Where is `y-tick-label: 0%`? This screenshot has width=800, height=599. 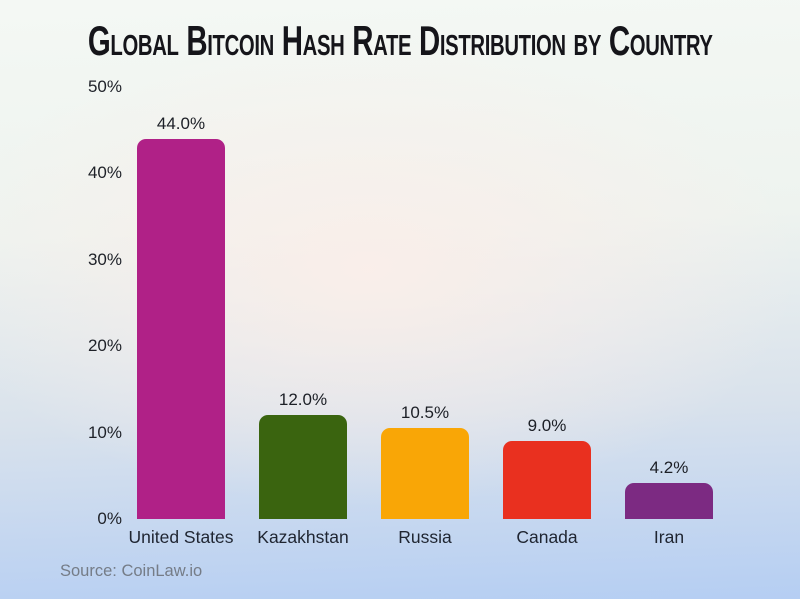 y-tick-label: 0% is located at coordinates (109, 518).